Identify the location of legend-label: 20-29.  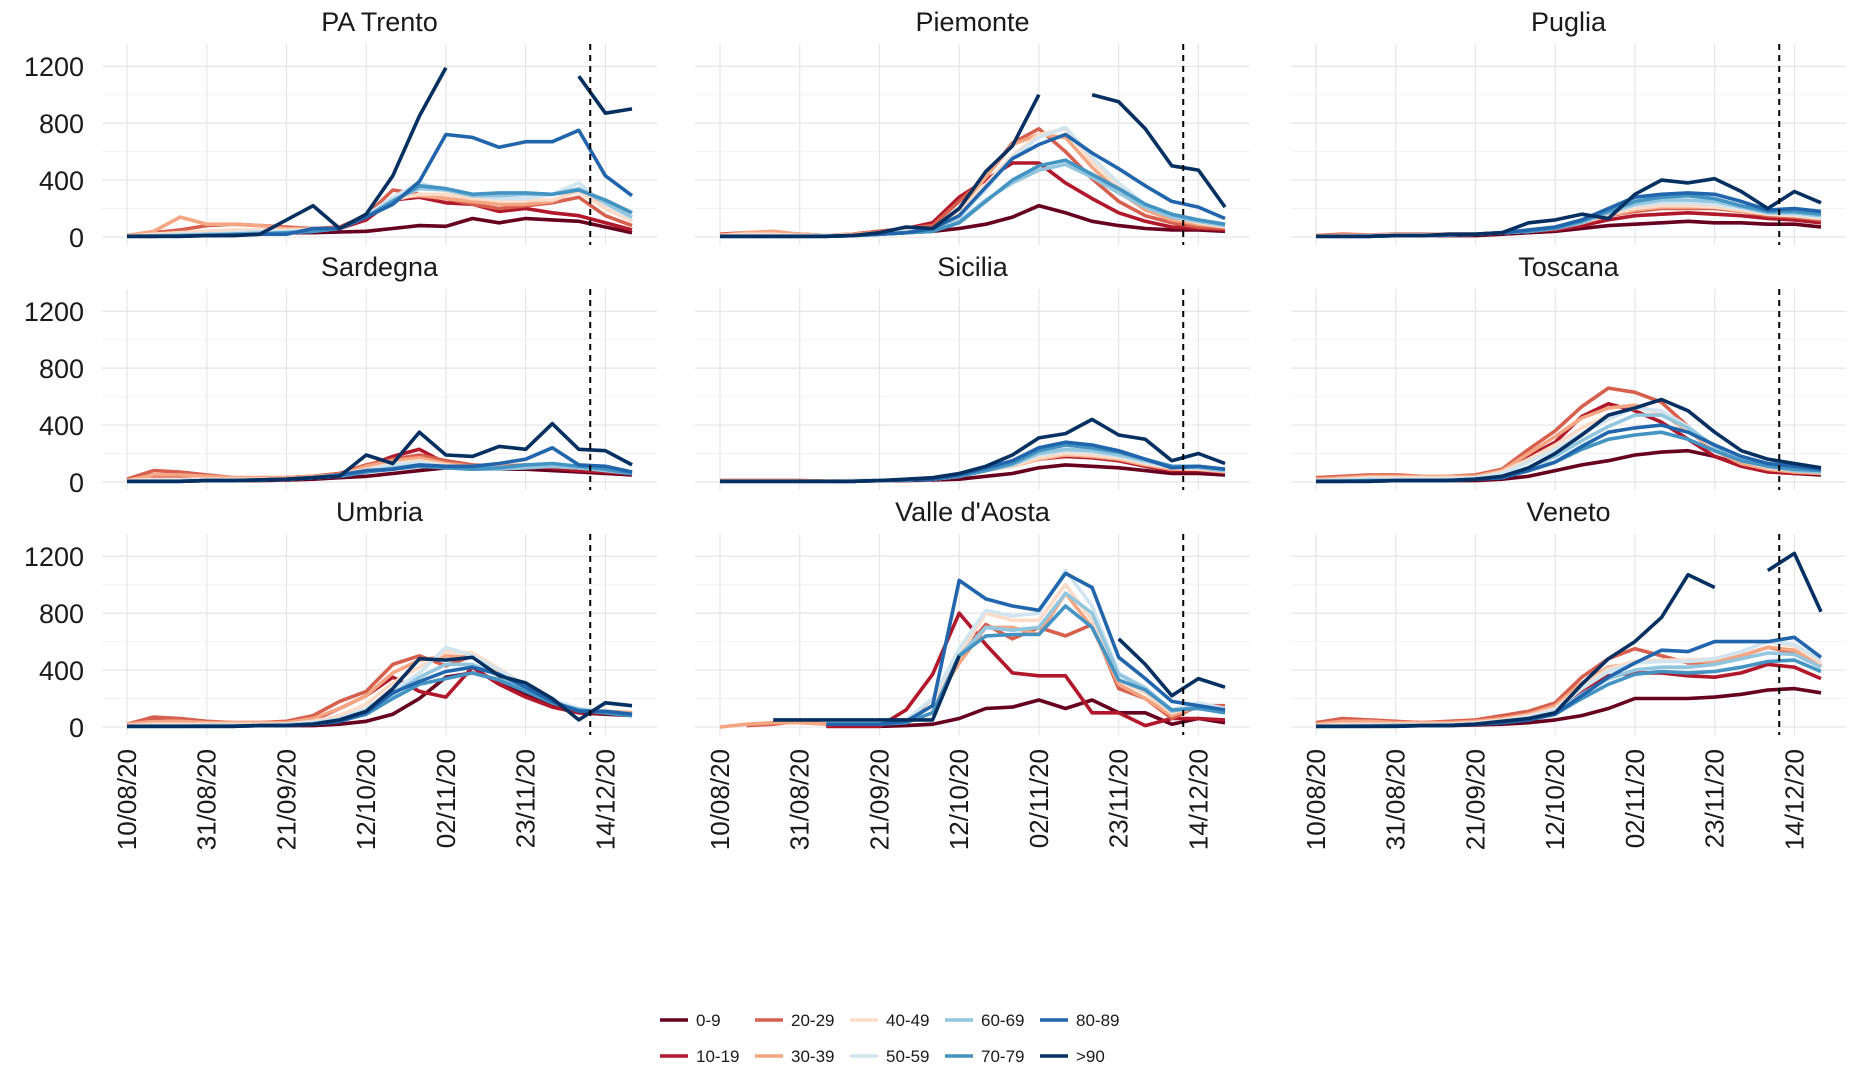
(812, 1020).